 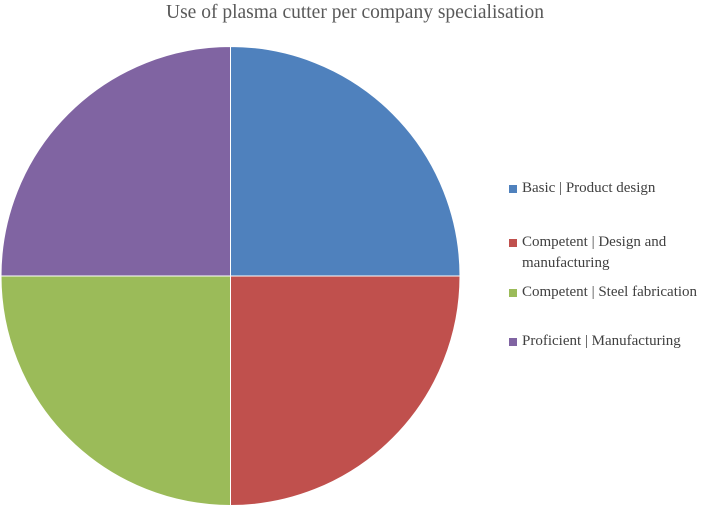 What do you see at coordinates (345, 391) in the screenshot?
I see `pie-slice-competent-design-and-manufacturing` at bounding box center [345, 391].